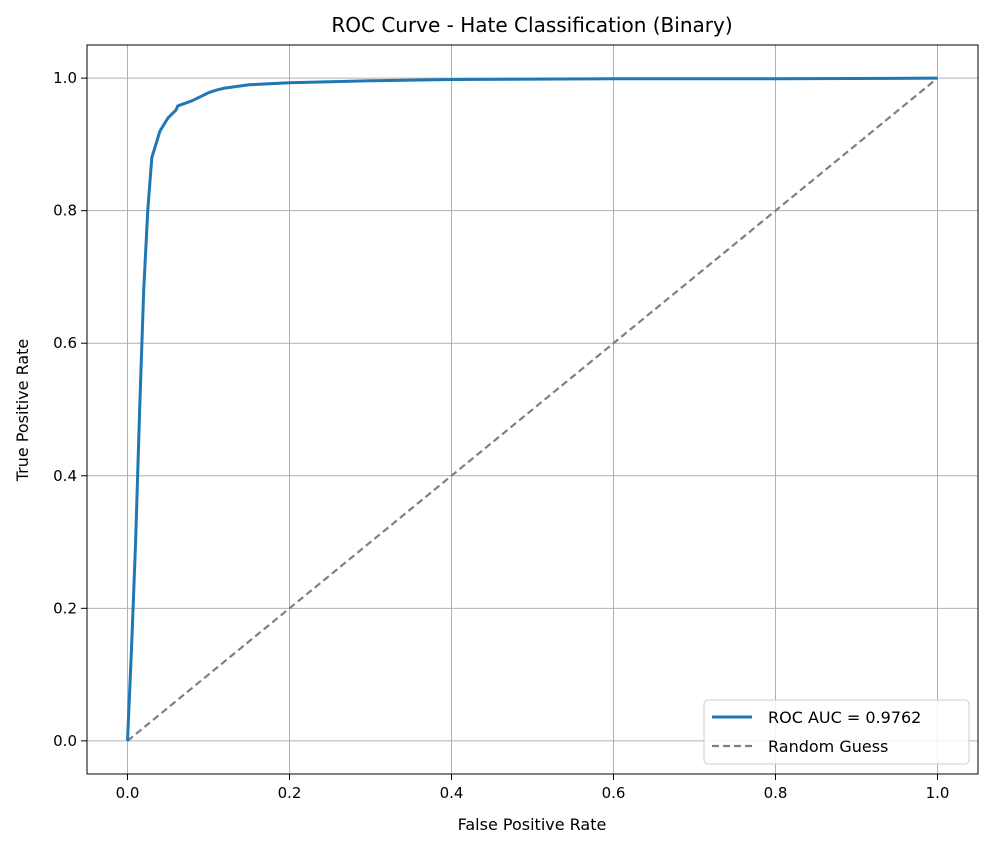  Describe the element at coordinates (65, 78) in the screenshot. I see `y-tick-label: 1.0` at that location.